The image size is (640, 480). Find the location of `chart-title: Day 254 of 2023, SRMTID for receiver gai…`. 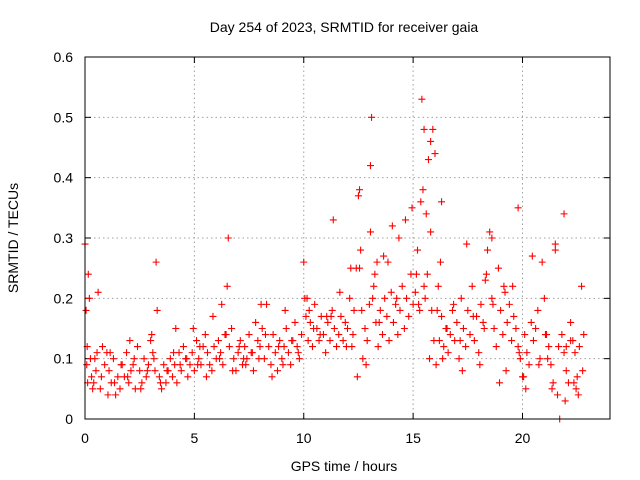

chart-title: Day 254 of 2023, SRMTID for receiver gai… is located at coordinates (344, 27).